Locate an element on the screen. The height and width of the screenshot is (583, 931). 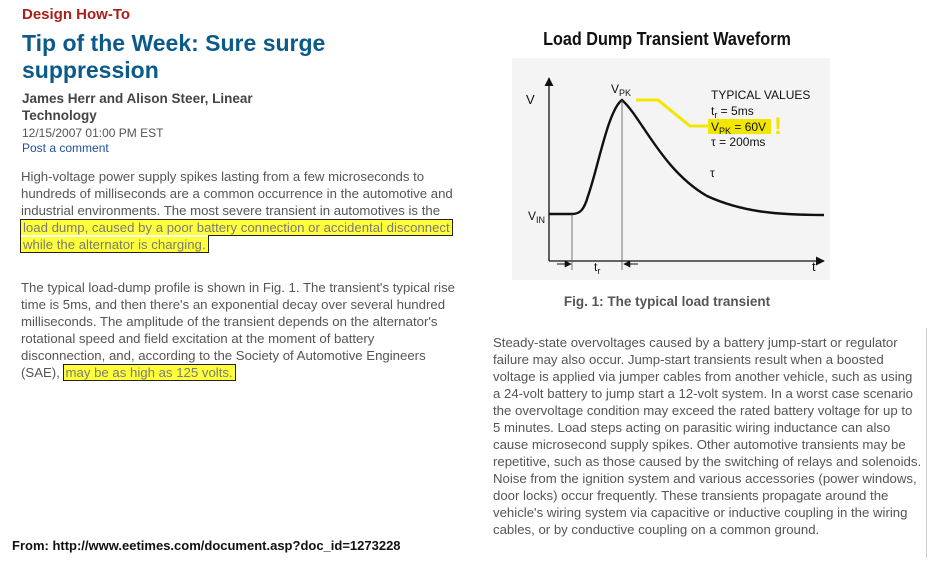
typical-tr-value: = 5ms is located at coordinates (735, 111).